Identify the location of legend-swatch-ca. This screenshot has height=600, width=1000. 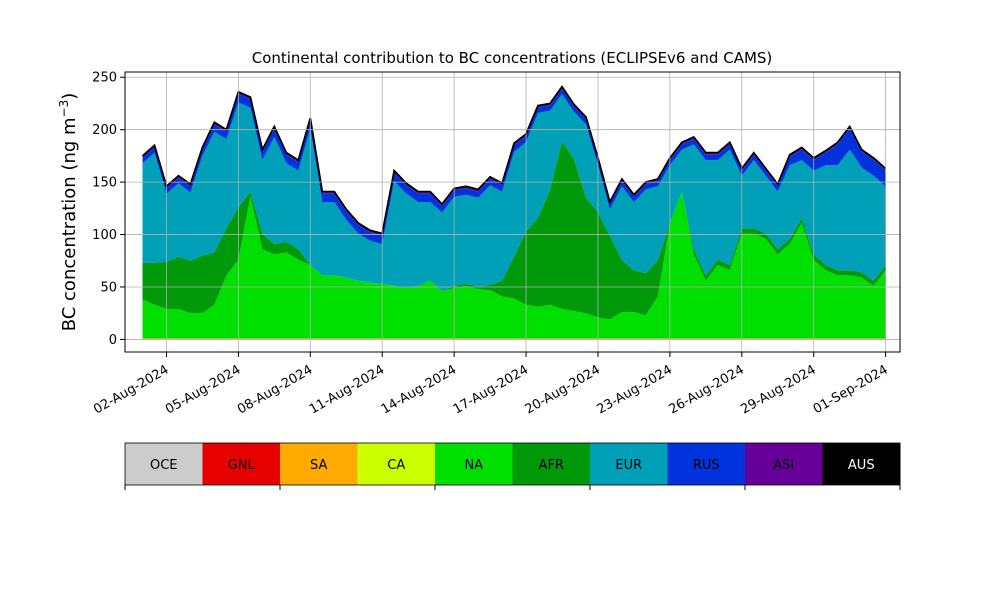
(396, 464).